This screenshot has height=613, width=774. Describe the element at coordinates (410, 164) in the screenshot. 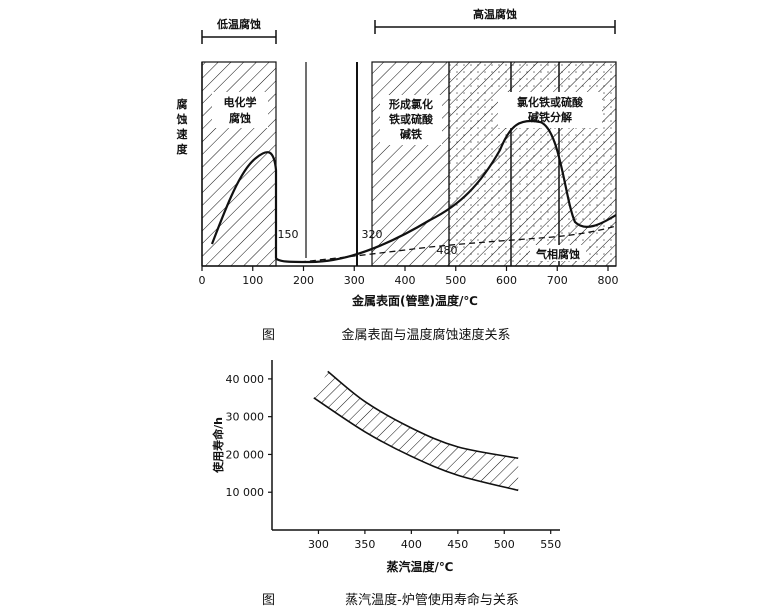

I see `chloride-formation-zone` at that location.